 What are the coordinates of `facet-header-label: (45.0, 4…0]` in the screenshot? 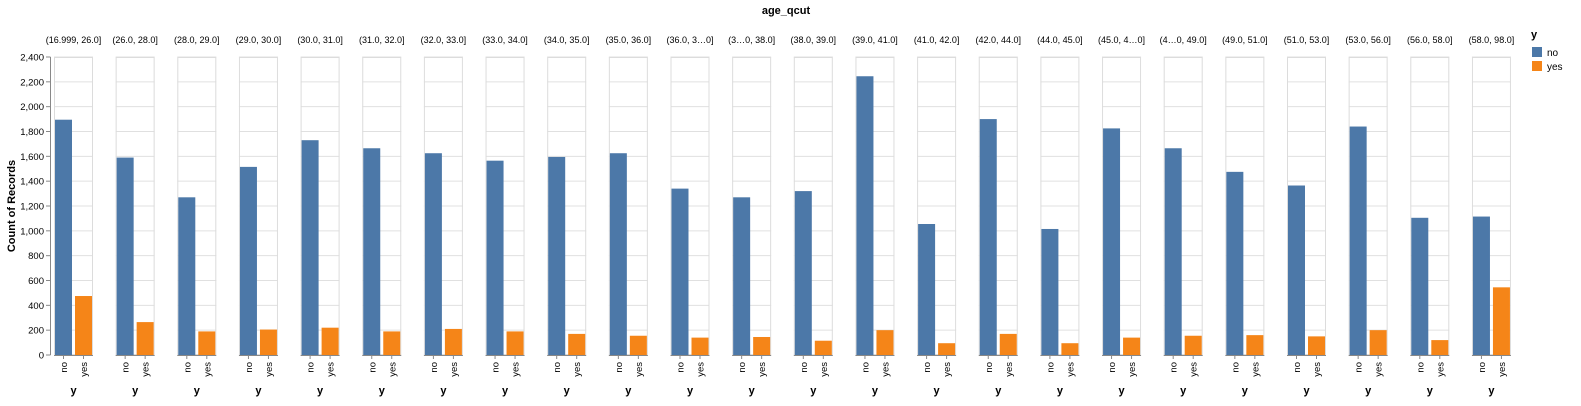 It's located at (1121, 40).